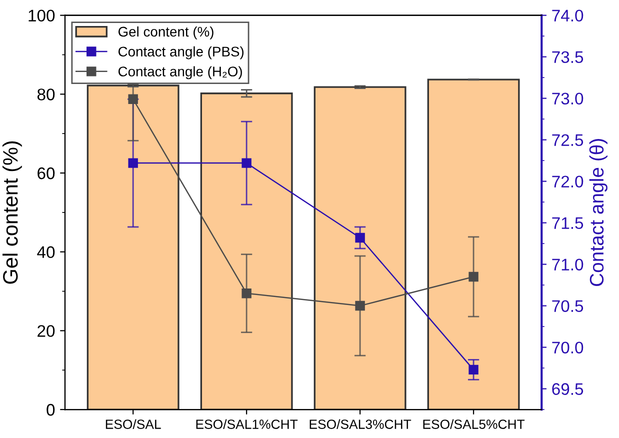 This screenshot has height=438, width=619. Describe the element at coordinates (568, 223) in the screenshot. I see `y2-tick-label: 71.5` at that location.